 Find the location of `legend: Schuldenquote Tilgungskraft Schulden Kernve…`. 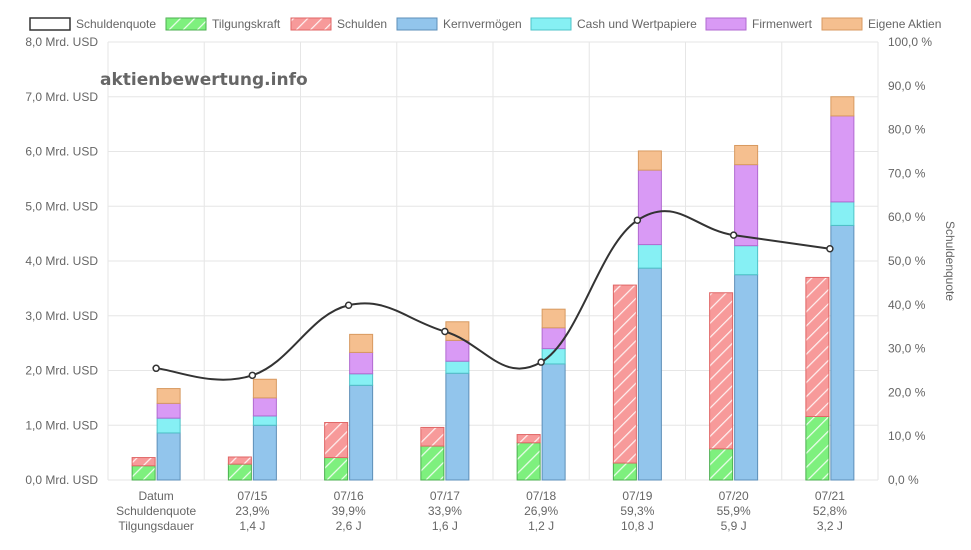

legend: Schuldenquote Tilgungskraft Schulden Kernve… is located at coordinates (485, 24).